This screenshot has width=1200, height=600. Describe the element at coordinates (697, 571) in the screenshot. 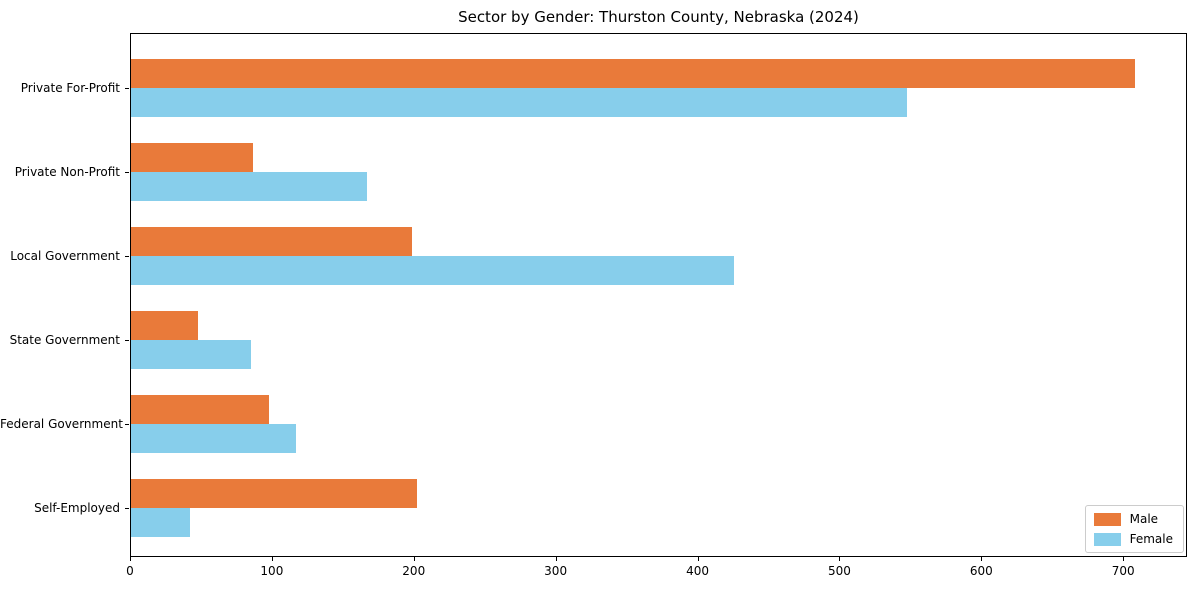

I see `x-tick-label-400: 400` at that location.